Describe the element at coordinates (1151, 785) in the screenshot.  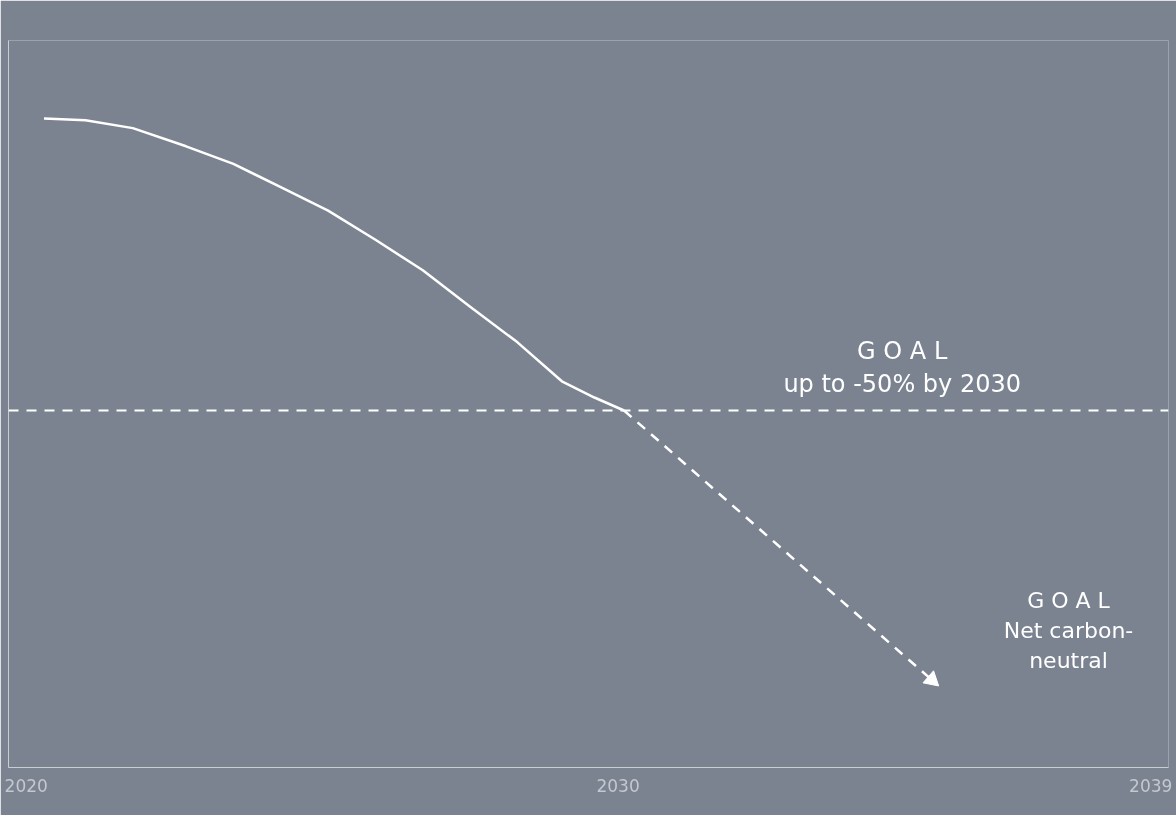
I see `x-tick-label: 2039` at that location.